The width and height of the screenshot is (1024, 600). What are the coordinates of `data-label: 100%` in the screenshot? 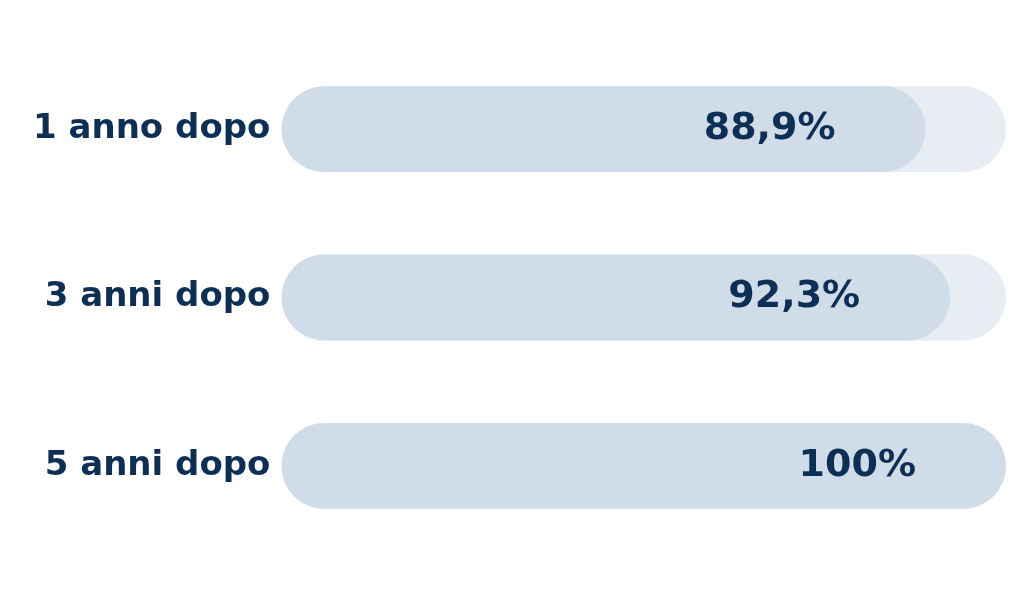 It's located at (857, 462).